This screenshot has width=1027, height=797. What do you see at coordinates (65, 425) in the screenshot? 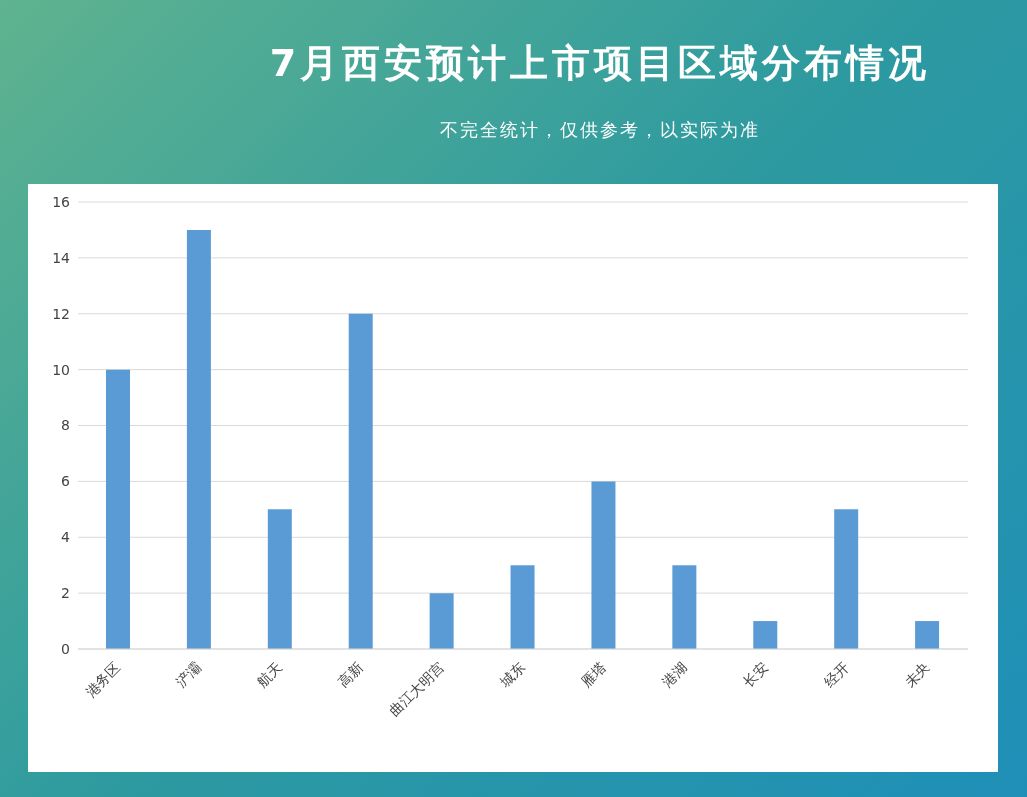
I see `y-tick-label: 8` at bounding box center [65, 425].